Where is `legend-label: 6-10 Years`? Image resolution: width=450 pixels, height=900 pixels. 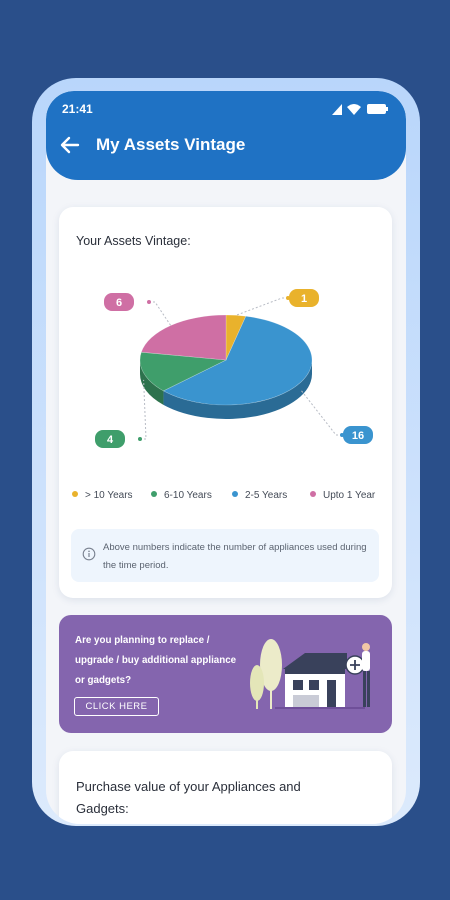
legend-label: 6-10 Years is located at coordinates (188, 495).